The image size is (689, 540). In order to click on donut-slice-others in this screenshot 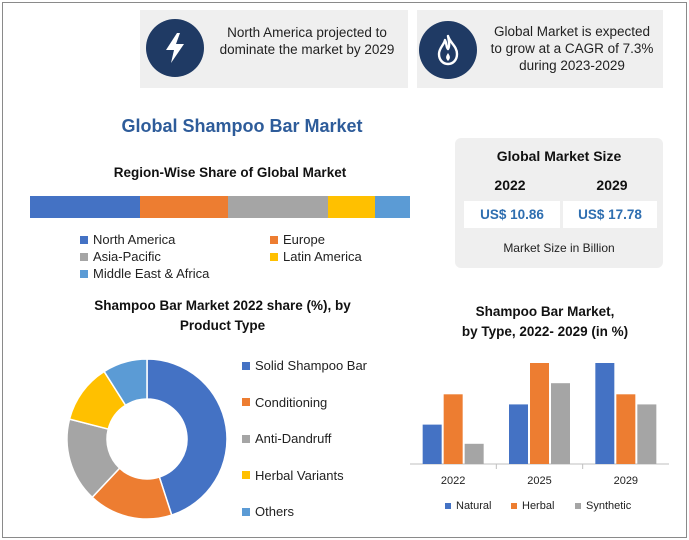, I will do `click(125, 382)`.